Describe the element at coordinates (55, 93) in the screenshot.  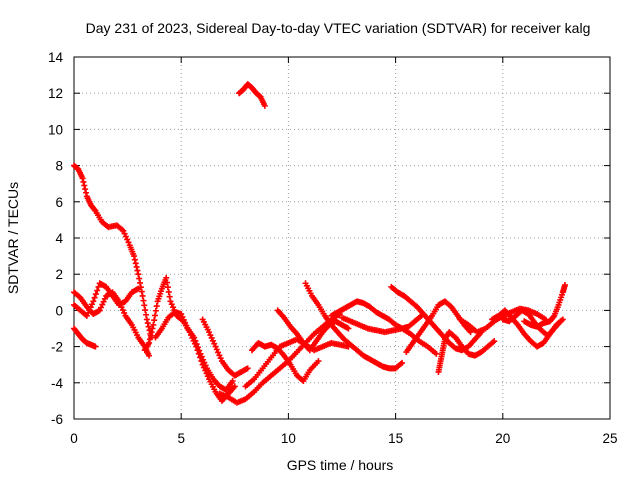
I see `y-tick-label: 12` at that location.